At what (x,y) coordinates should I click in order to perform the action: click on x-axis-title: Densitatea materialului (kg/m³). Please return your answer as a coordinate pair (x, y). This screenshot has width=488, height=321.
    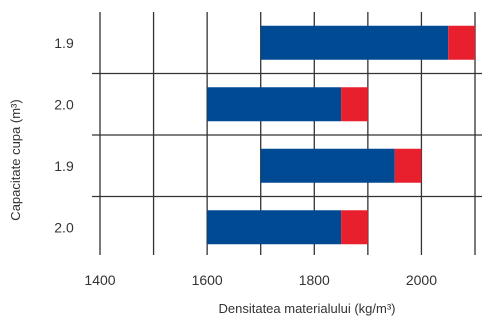
    Looking at the image, I should click on (306, 308).